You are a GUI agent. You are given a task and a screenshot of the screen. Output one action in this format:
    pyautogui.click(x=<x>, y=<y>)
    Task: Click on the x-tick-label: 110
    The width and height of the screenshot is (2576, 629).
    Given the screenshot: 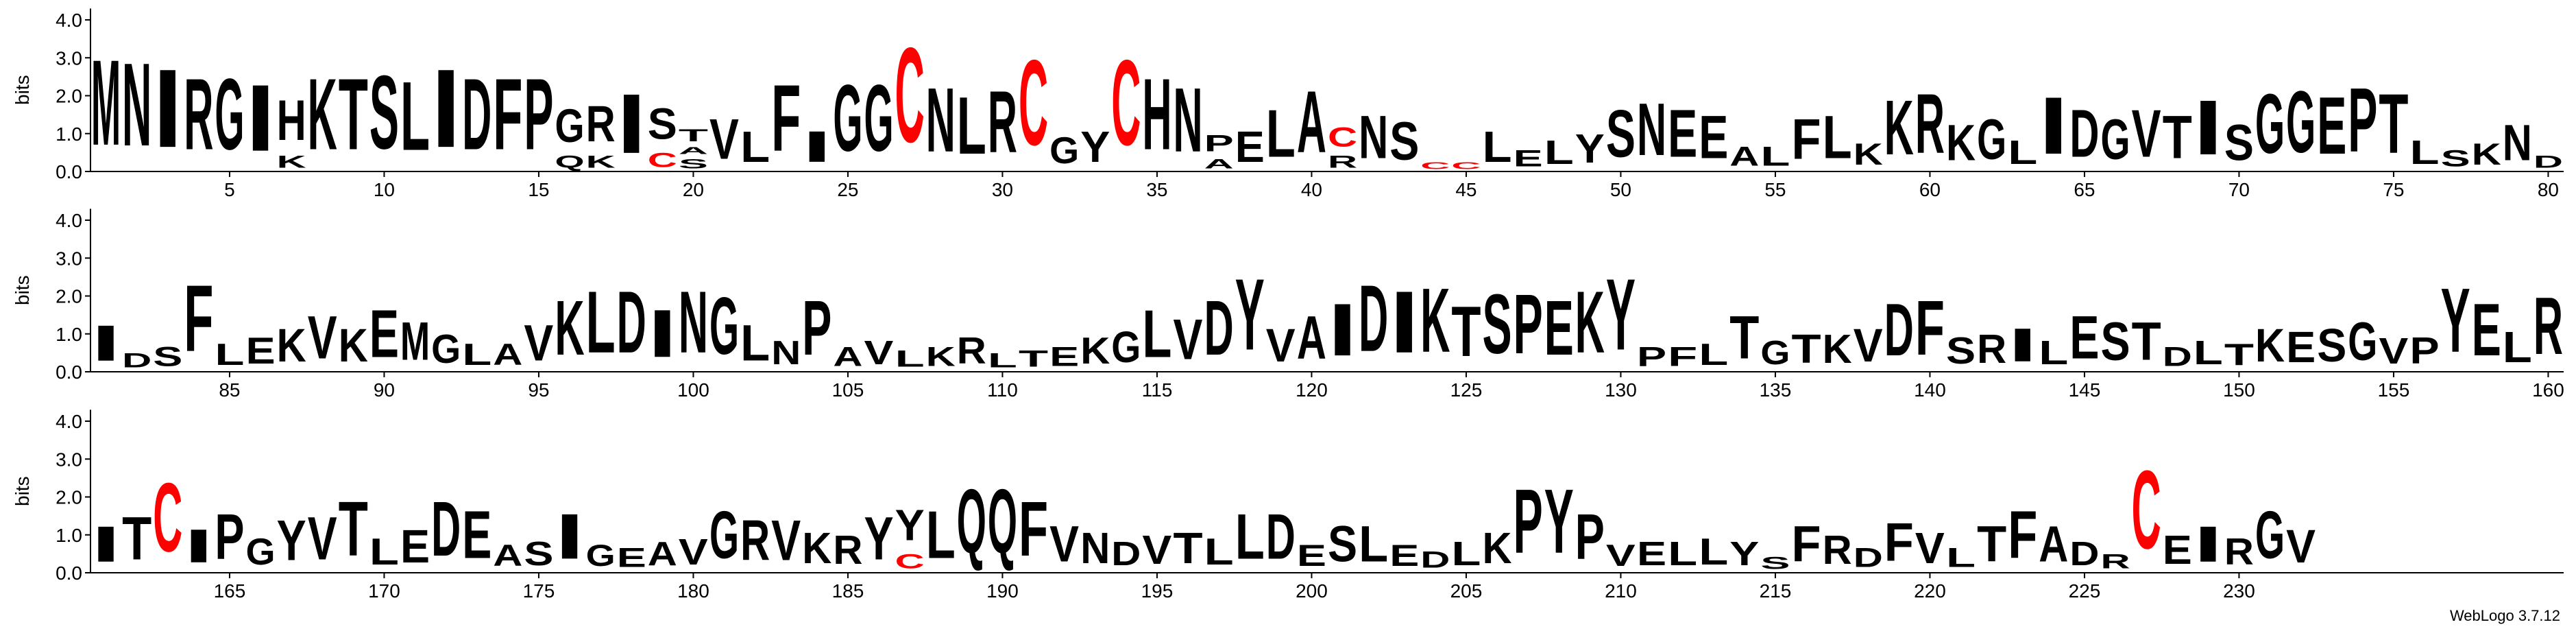 What is the action you would take?
    pyautogui.click(x=1002, y=390)
    